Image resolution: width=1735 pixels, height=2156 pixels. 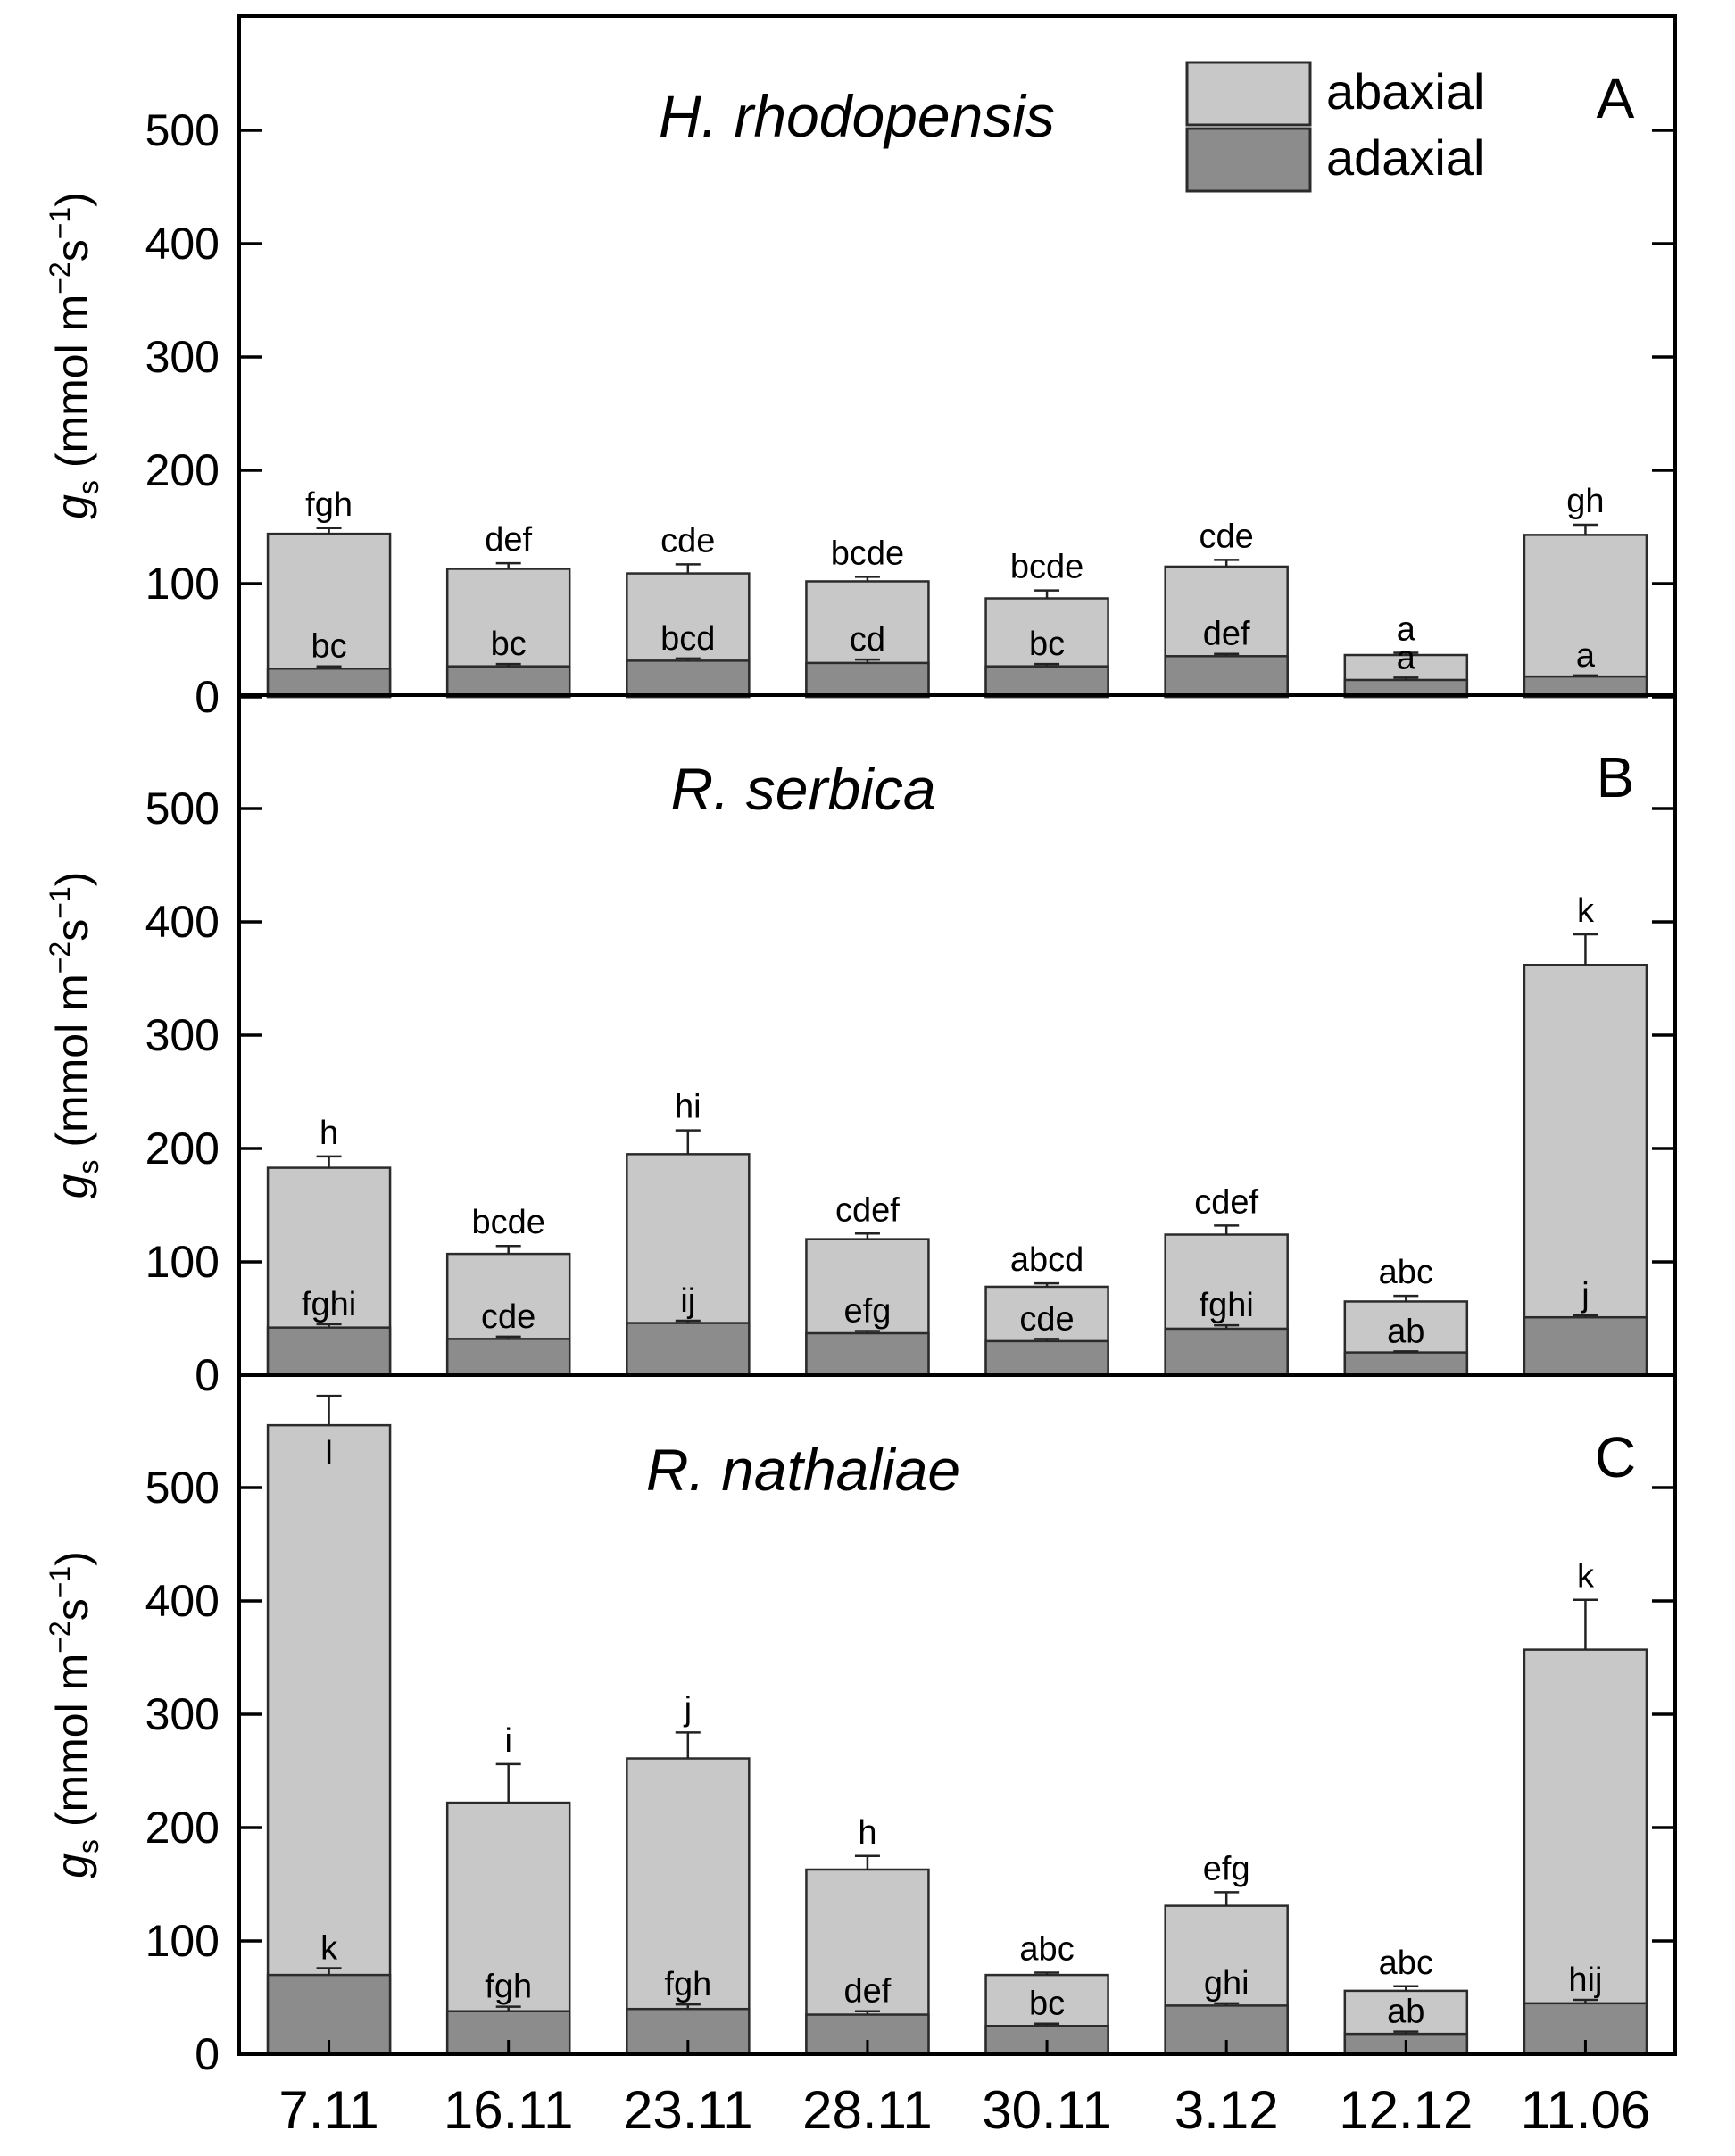 I want to click on ytick-label-C-0: 0, so click(x=207, y=2054).